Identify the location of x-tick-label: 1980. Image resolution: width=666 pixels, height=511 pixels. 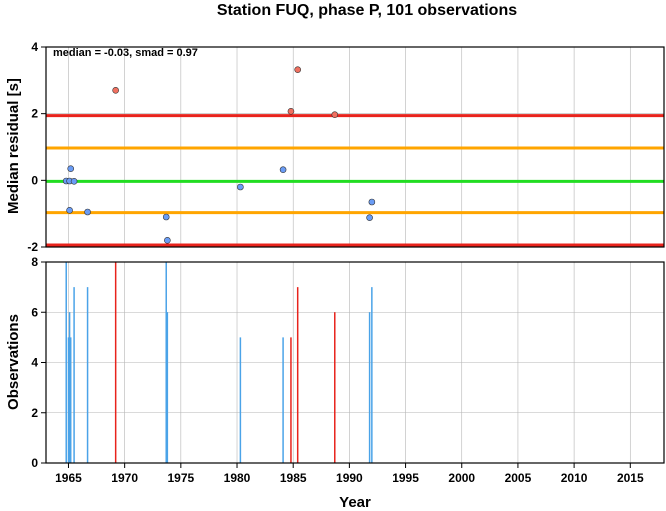
(237, 478).